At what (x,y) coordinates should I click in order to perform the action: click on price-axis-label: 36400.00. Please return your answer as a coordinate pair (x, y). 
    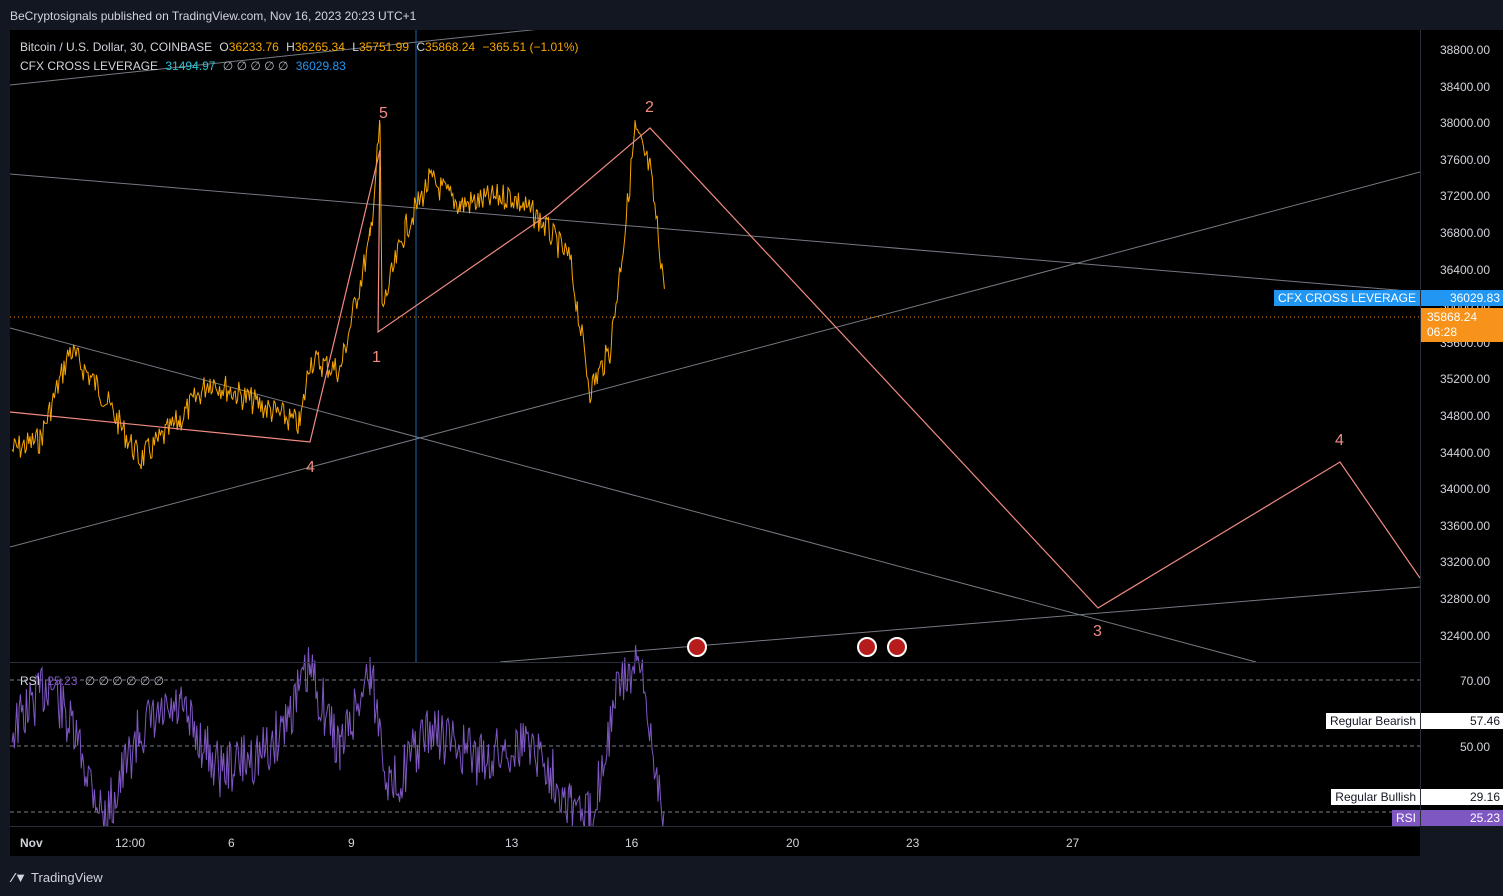
    Looking at the image, I should click on (1464, 269).